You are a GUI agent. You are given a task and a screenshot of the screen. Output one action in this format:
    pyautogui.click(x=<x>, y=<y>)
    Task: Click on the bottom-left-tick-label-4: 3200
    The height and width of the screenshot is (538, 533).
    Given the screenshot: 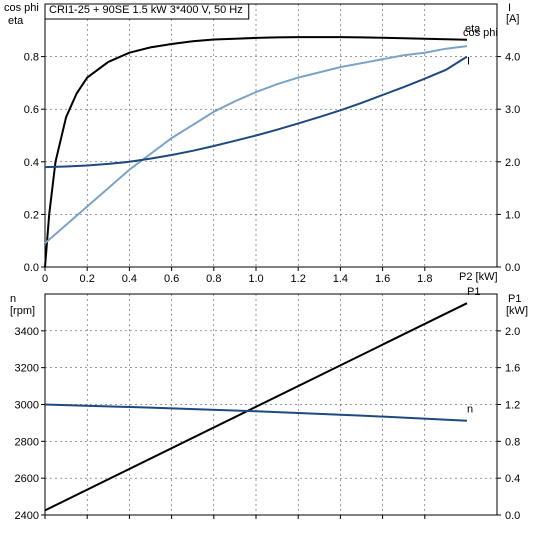 What is the action you would take?
    pyautogui.click(x=27, y=369)
    